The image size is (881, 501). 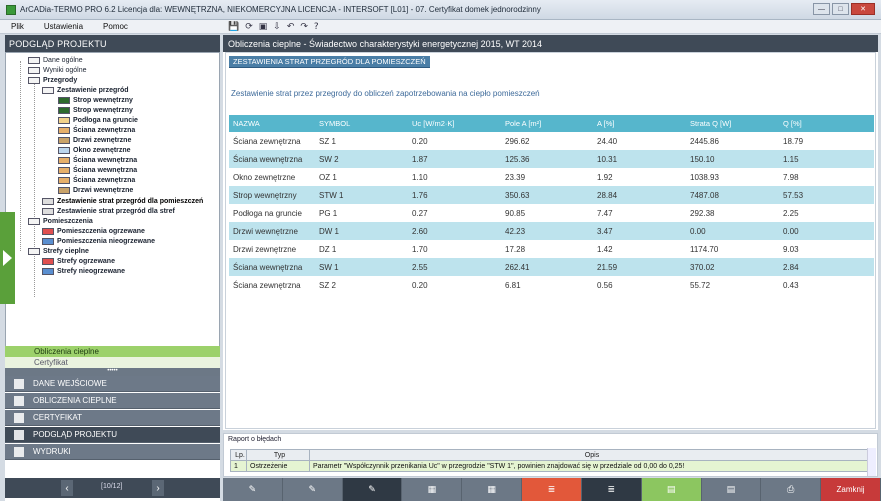 What do you see at coordinates (34, 251) in the screenshot?
I see `zones-icon` at bounding box center [34, 251].